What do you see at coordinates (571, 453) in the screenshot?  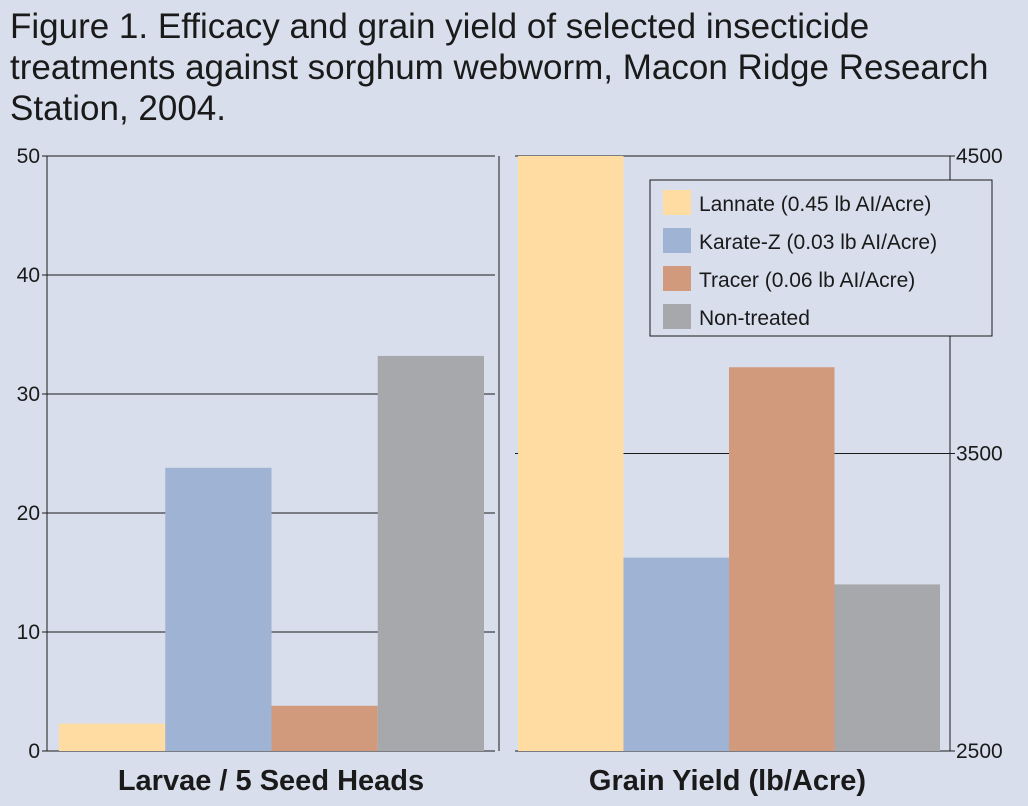 I see `yield-bar-lannate-0-45-lb-ai-acre` at bounding box center [571, 453].